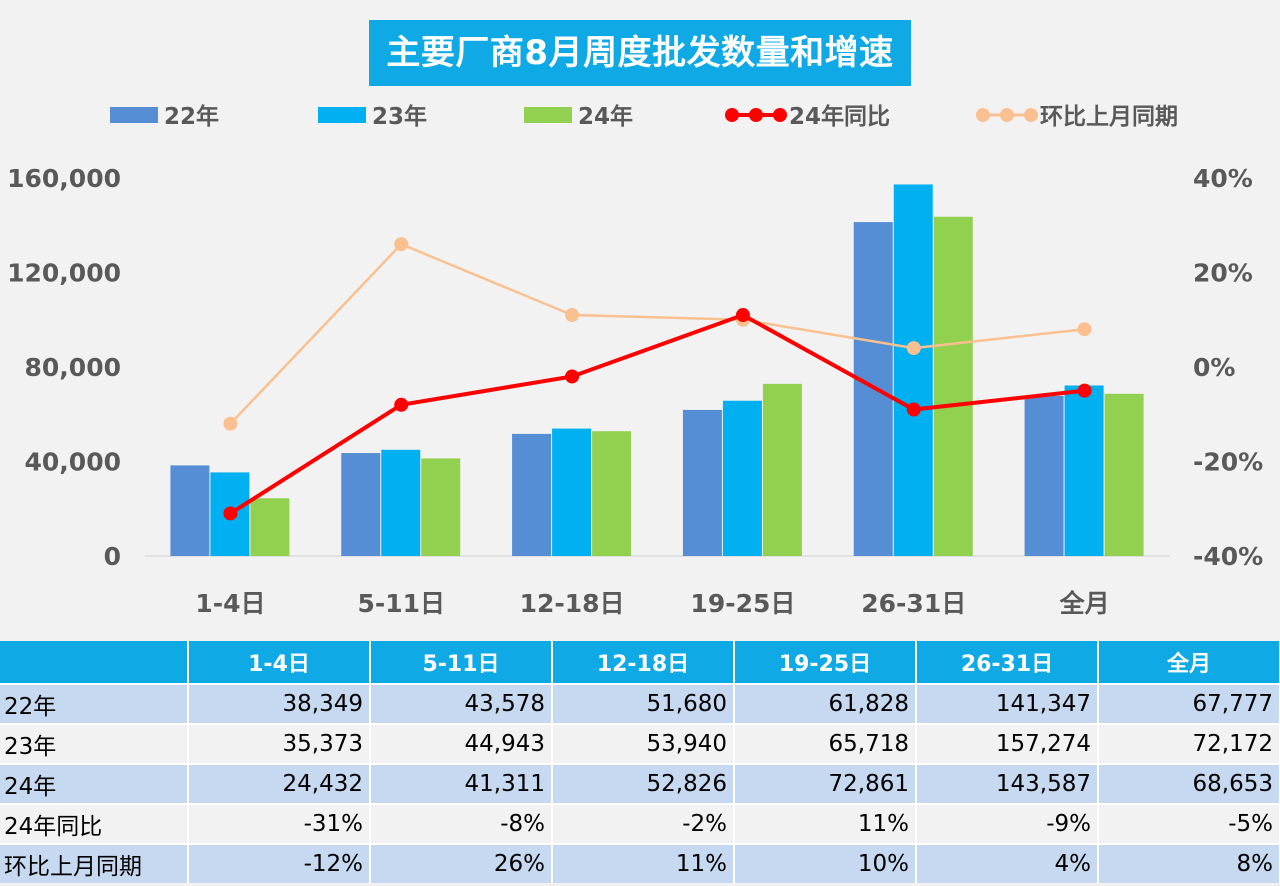 The image size is (1280, 886). Describe the element at coordinates (279, 662) in the screenshot. I see `table-header-cell: 1-4日` at that location.